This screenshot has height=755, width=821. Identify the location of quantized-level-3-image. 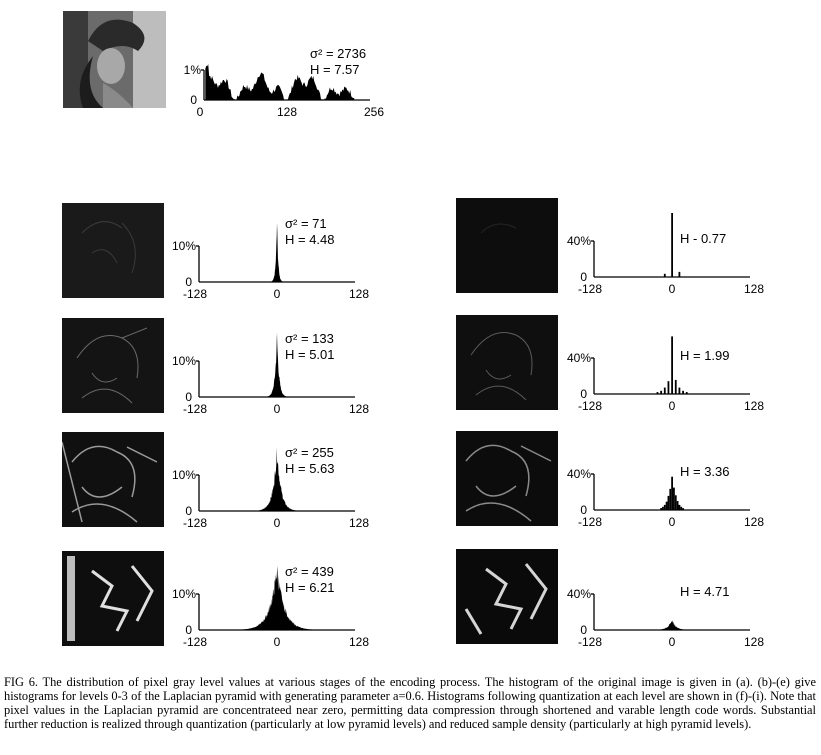
(507, 596).